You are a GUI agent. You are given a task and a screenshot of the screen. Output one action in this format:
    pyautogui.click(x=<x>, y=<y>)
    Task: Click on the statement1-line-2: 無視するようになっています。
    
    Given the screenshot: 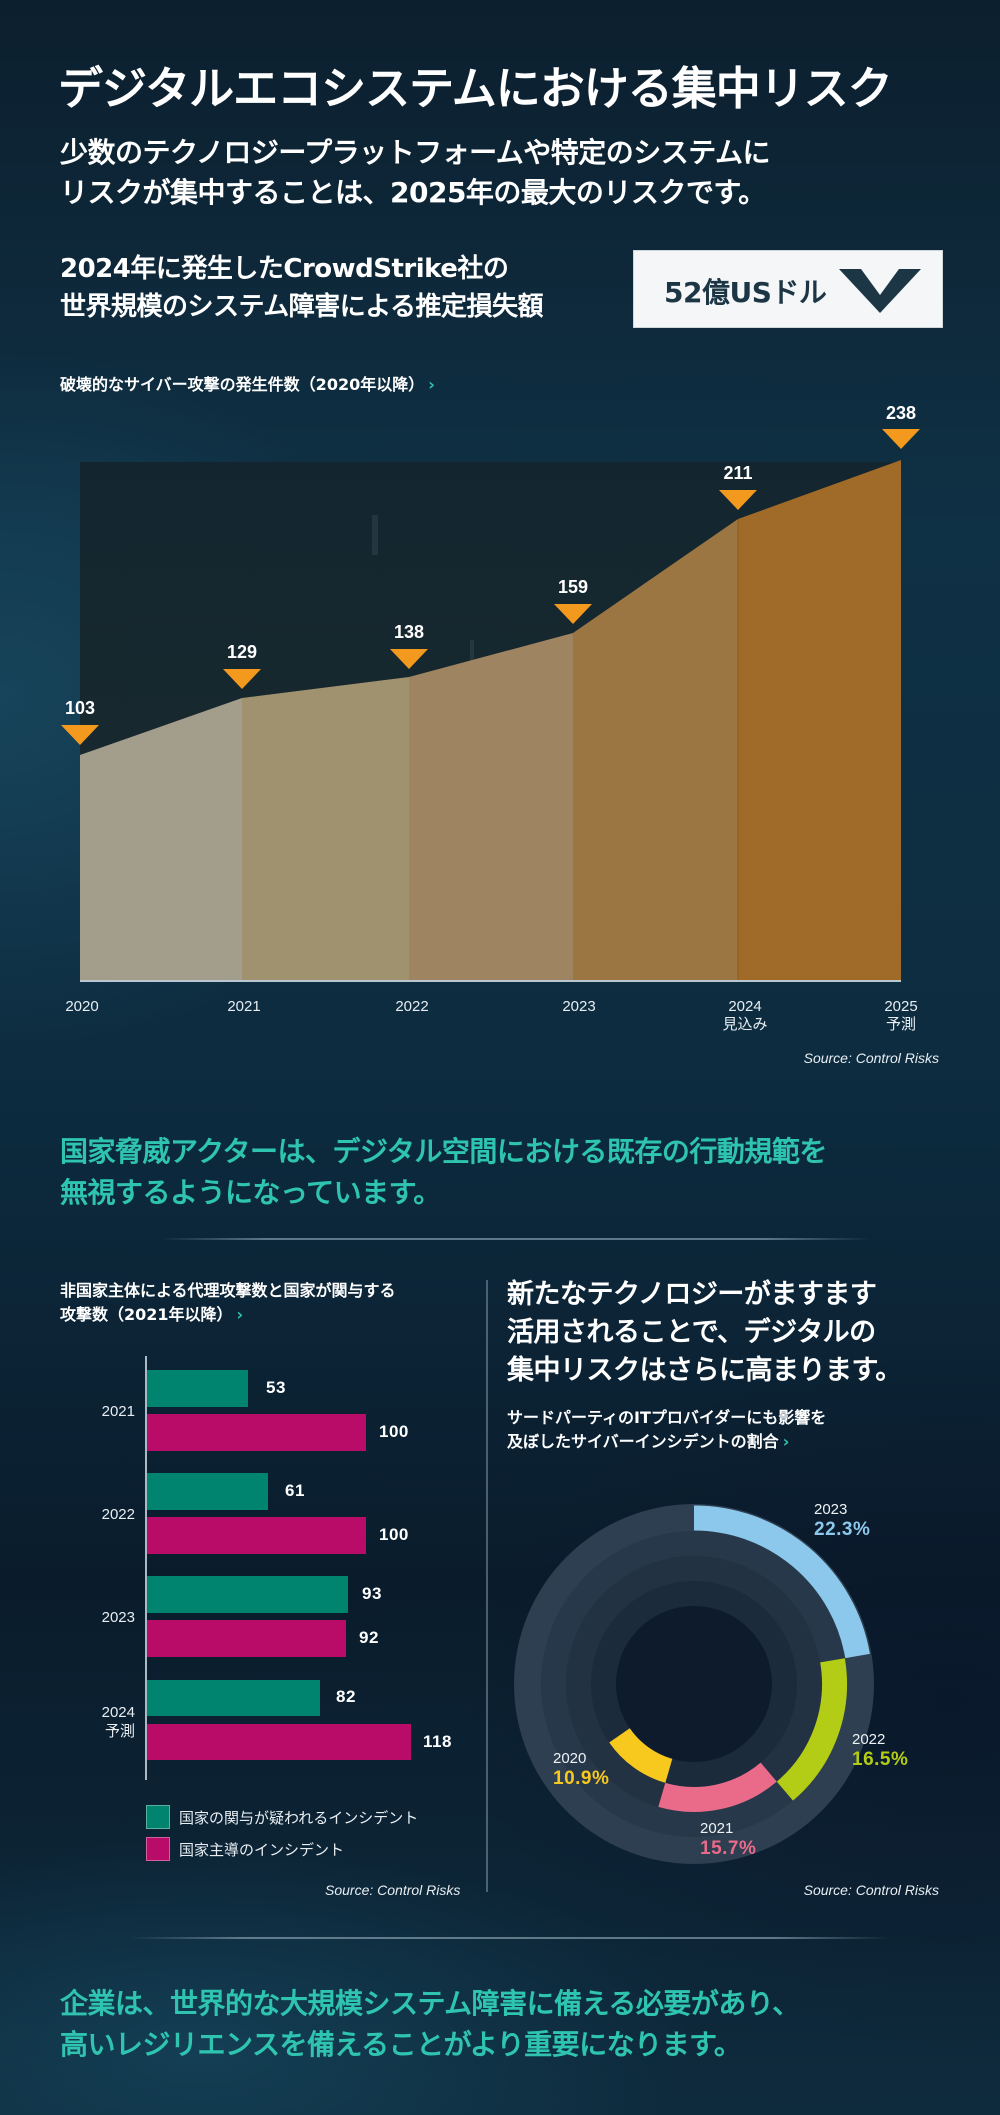 What is the action you would take?
    pyautogui.click(x=250, y=1192)
    